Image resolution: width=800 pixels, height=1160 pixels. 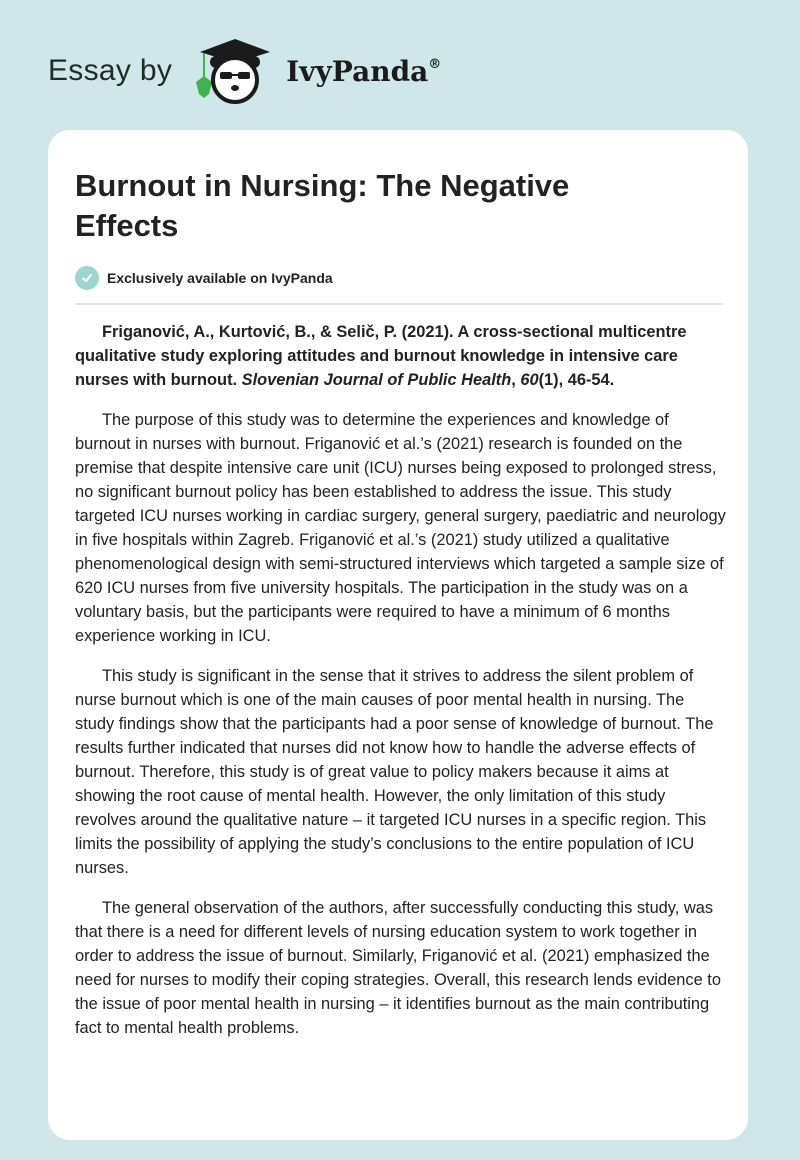 I want to click on brand-name: IvyPanda®, so click(x=363, y=71).